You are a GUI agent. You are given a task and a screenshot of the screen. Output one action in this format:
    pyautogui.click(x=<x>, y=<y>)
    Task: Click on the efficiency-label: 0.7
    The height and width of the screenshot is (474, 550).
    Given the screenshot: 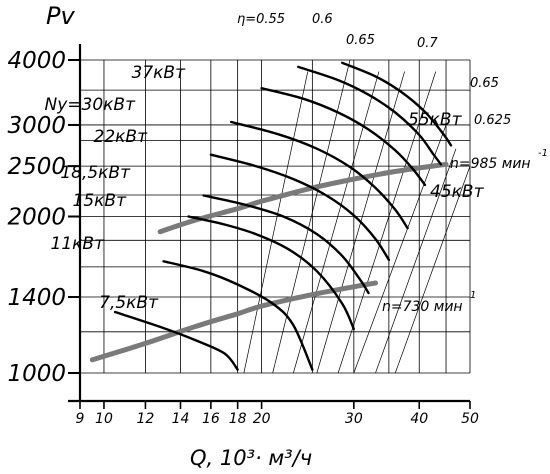 What is the action you would take?
    pyautogui.click(x=427, y=43)
    